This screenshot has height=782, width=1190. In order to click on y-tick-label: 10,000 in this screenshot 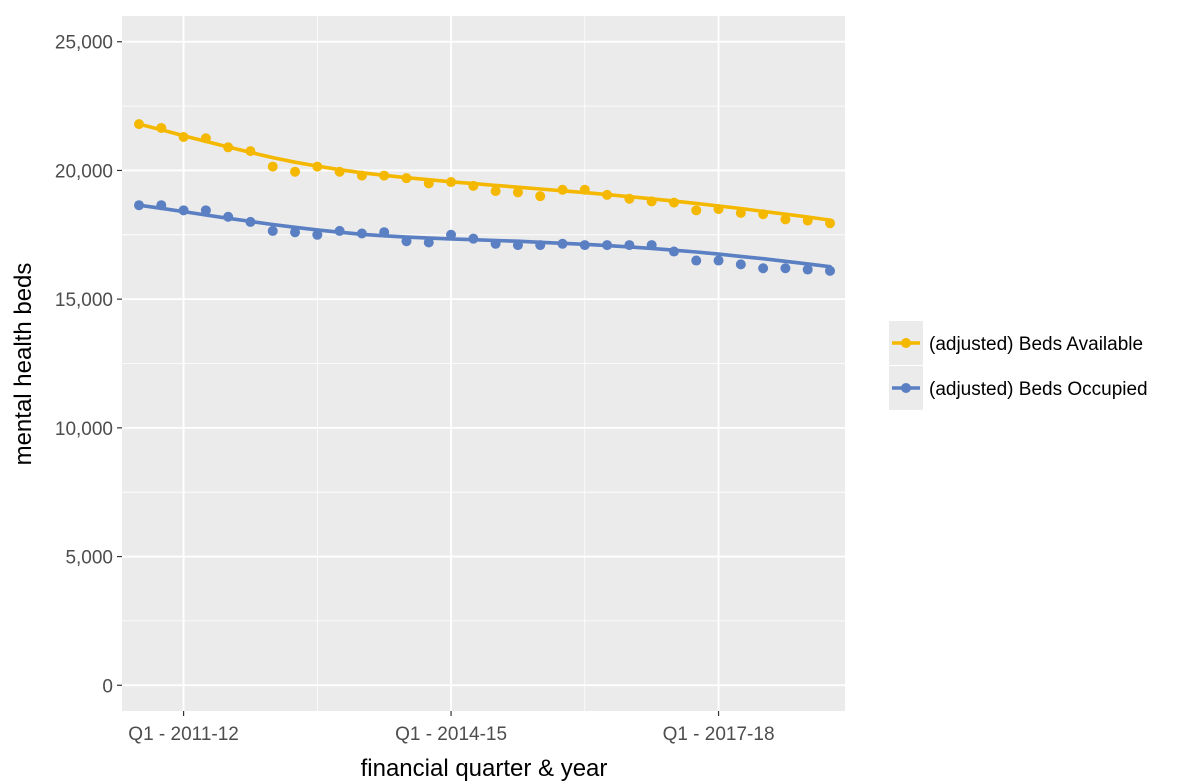, I will do `click(84, 429)`.